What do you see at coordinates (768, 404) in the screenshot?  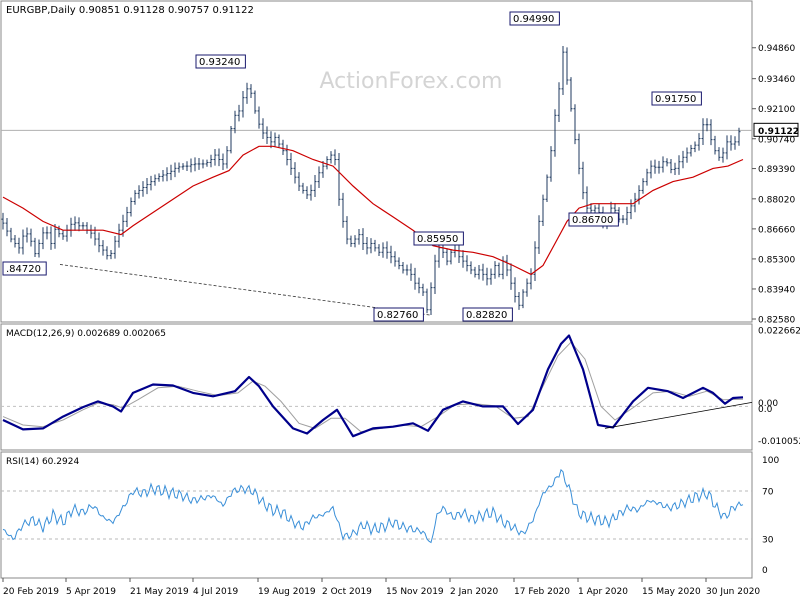 I see `macd-axis-label: 0.00` at bounding box center [768, 404].